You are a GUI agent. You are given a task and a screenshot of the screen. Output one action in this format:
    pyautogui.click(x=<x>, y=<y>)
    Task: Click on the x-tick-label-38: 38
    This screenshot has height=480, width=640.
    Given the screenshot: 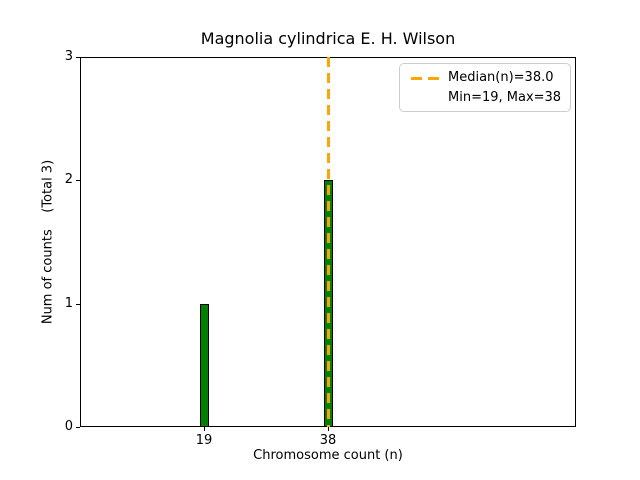 What is the action you would take?
    pyautogui.click(x=328, y=440)
    